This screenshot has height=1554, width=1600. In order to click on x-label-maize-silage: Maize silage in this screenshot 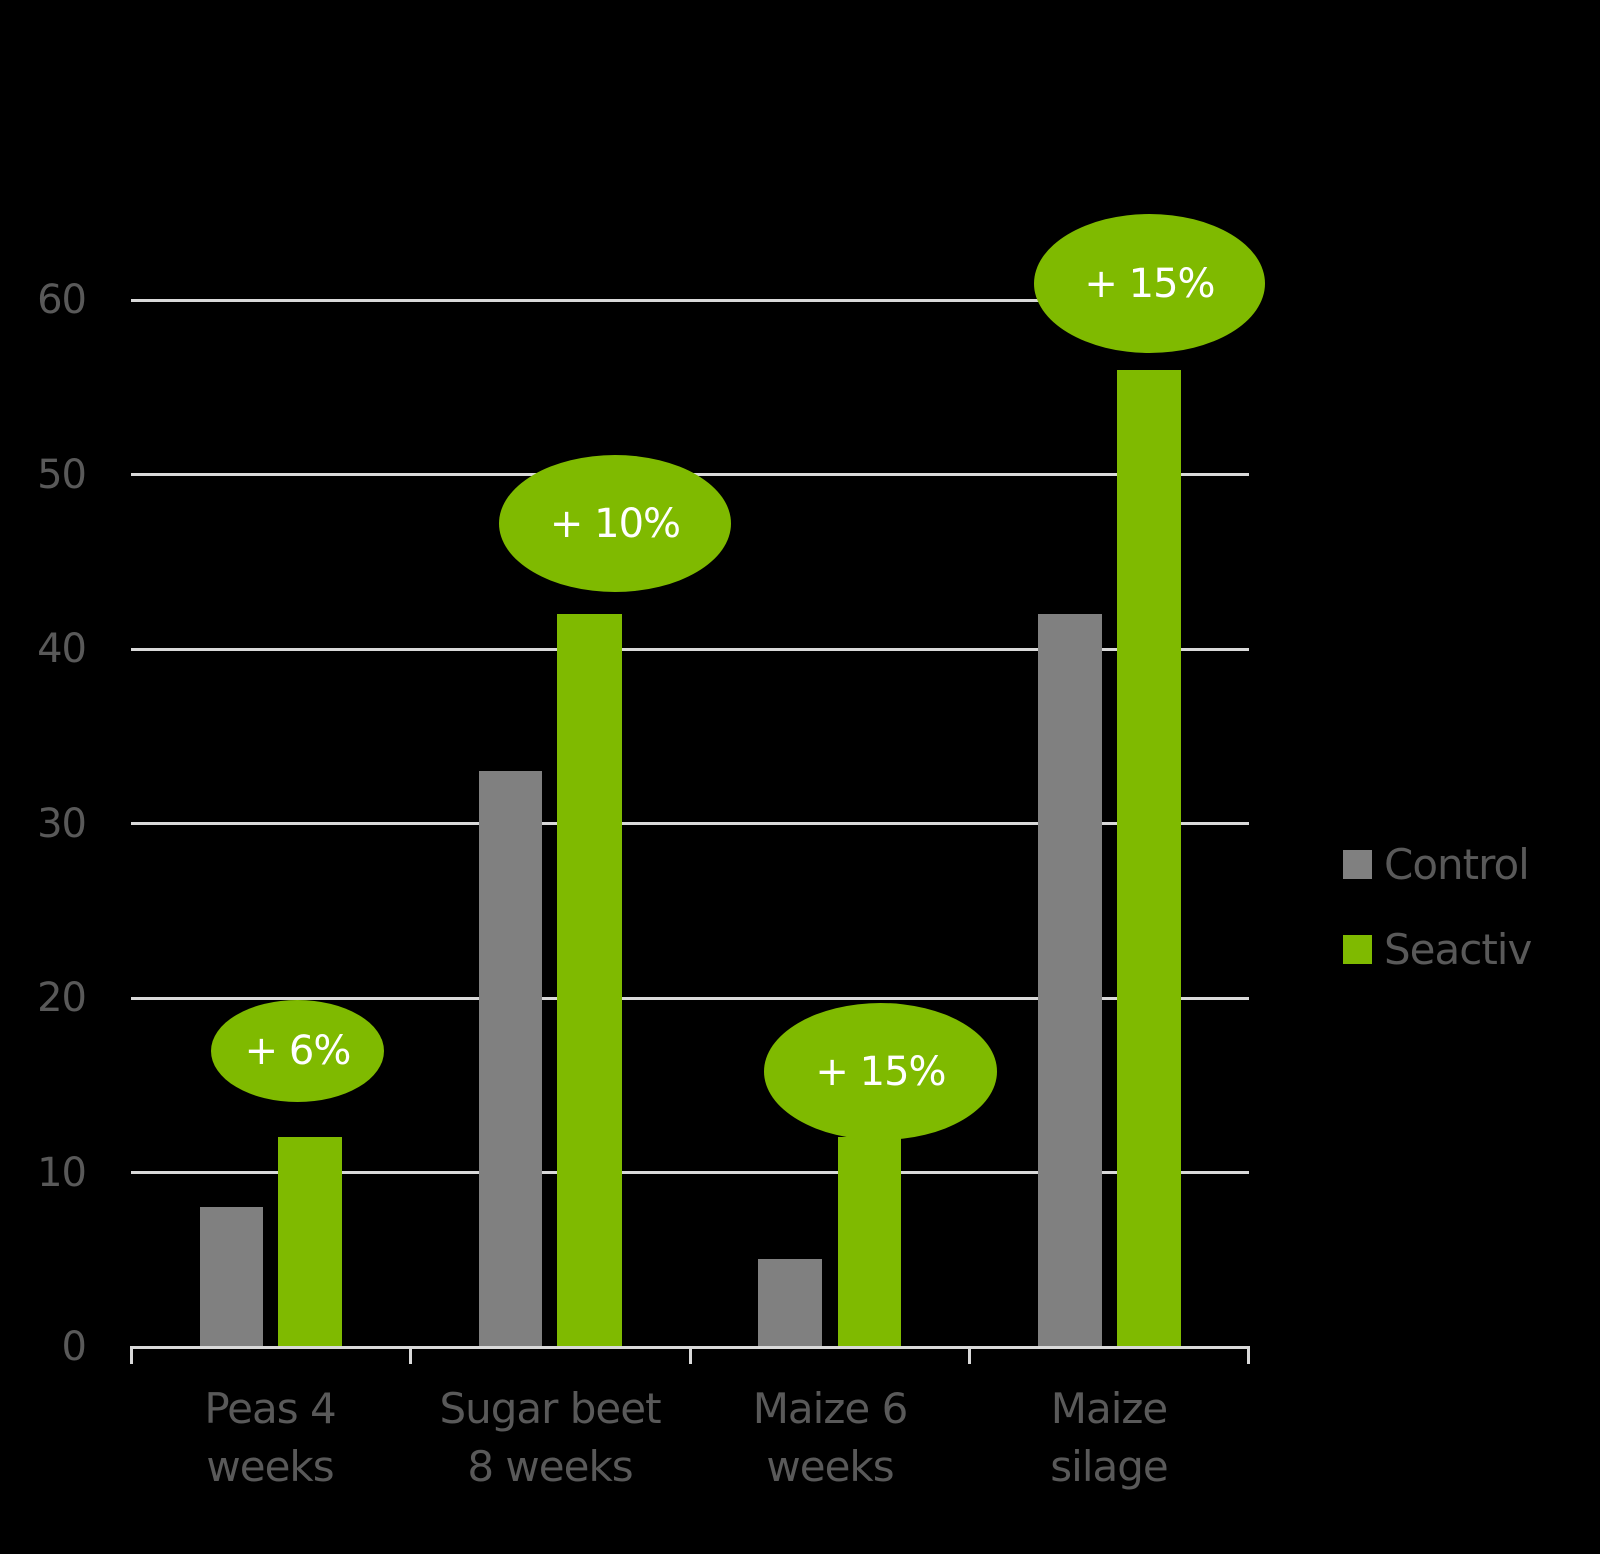, I will do `click(1109, 1438)`.